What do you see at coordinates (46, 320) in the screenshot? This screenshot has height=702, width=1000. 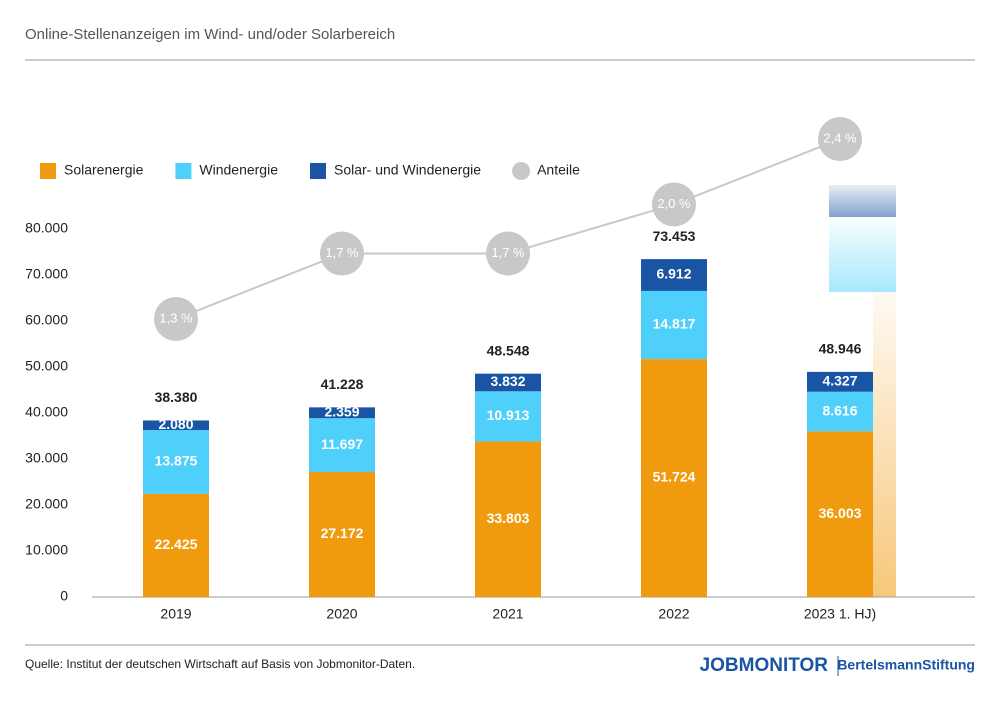 I see `y-tick-label: 60.000` at bounding box center [46, 320].